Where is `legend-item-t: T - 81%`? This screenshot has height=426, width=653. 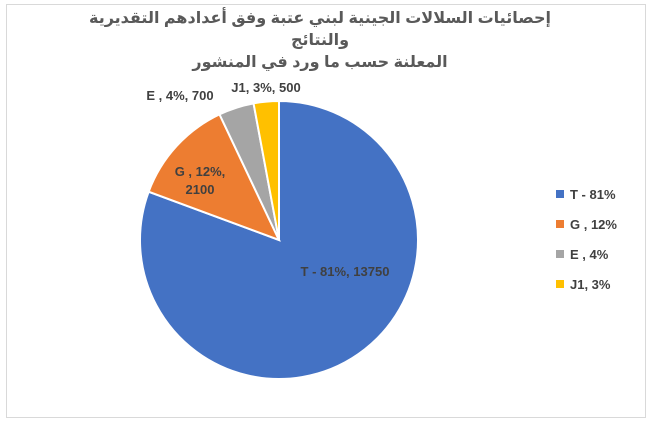
legend-item-t: T - 81% is located at coordinates (586, 194).